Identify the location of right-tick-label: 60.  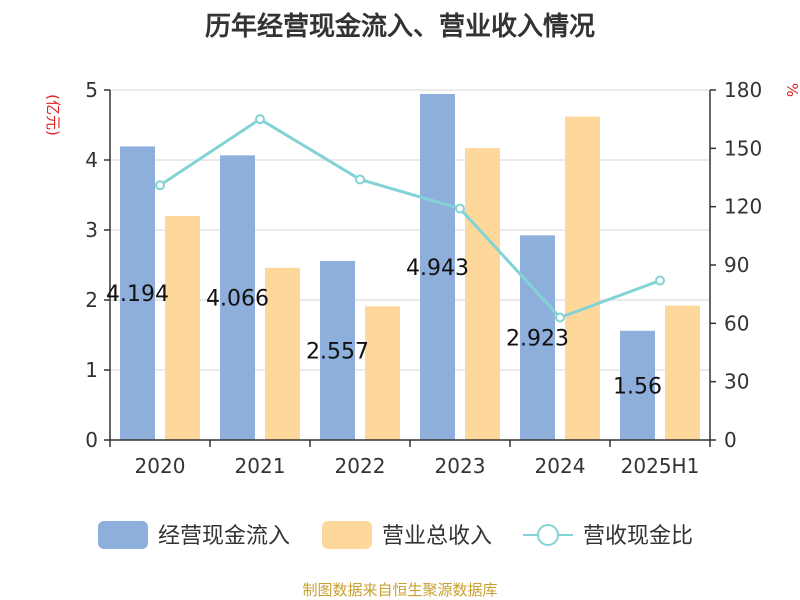
(736, 323).